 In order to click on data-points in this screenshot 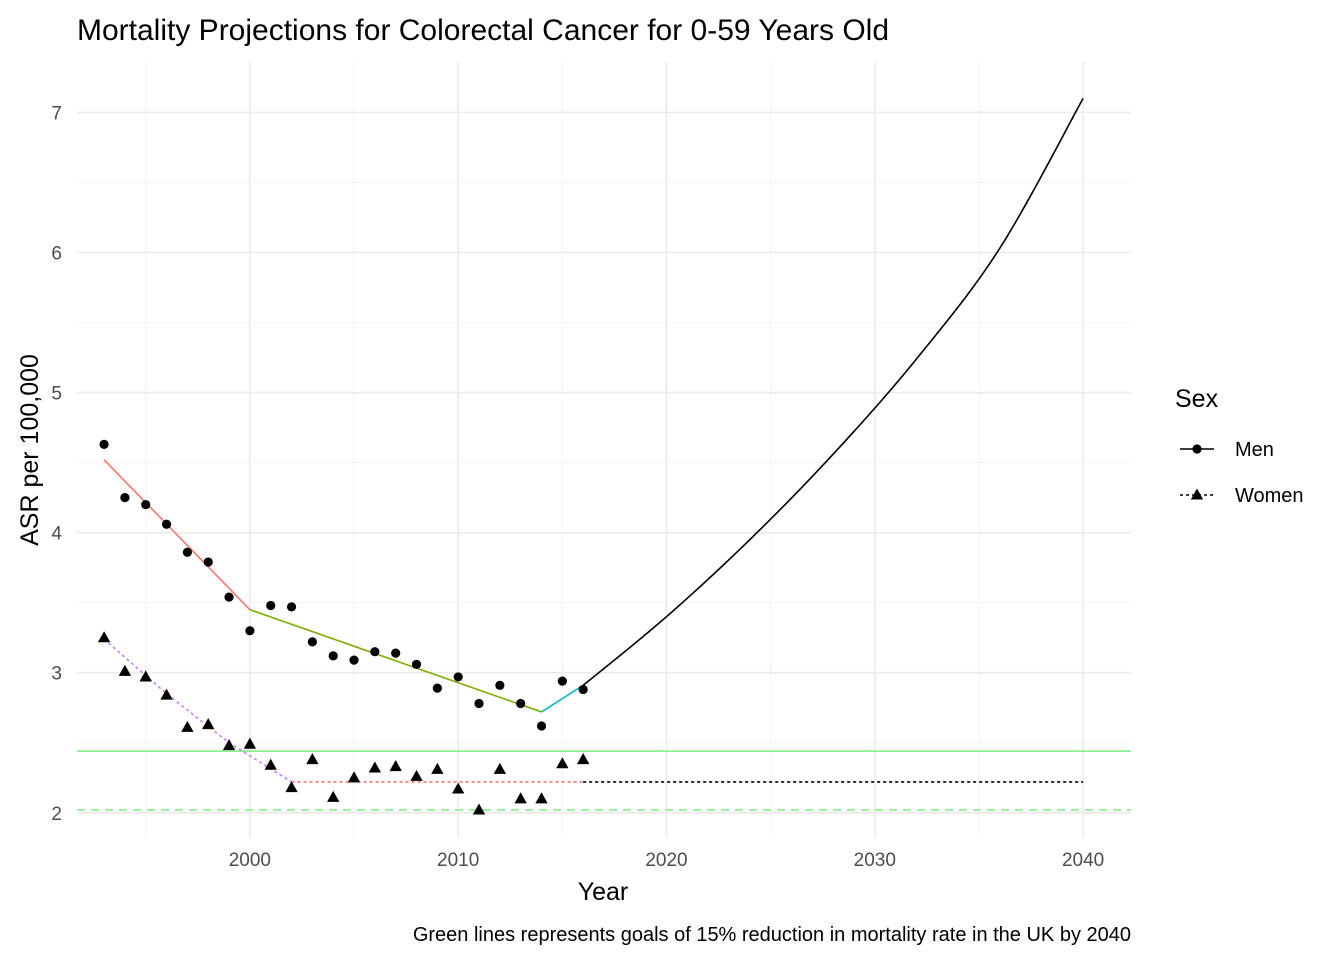, I will do `click(343, 627)`.